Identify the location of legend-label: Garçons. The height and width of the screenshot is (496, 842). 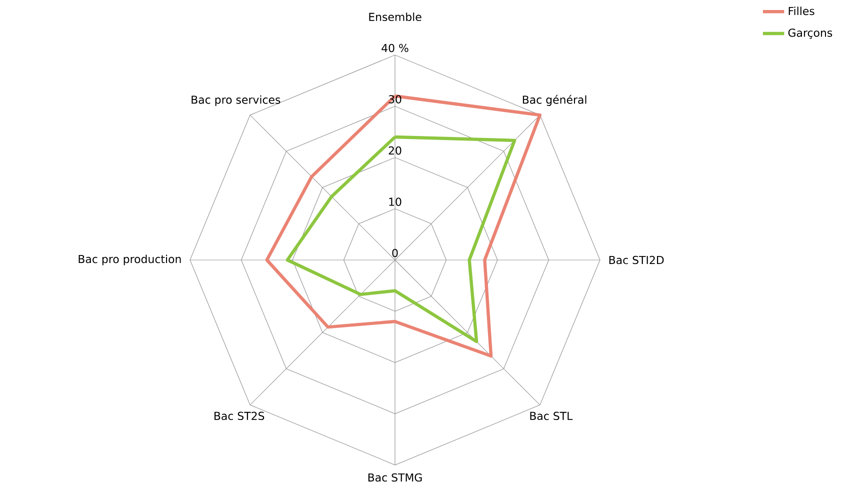
(810, 33).